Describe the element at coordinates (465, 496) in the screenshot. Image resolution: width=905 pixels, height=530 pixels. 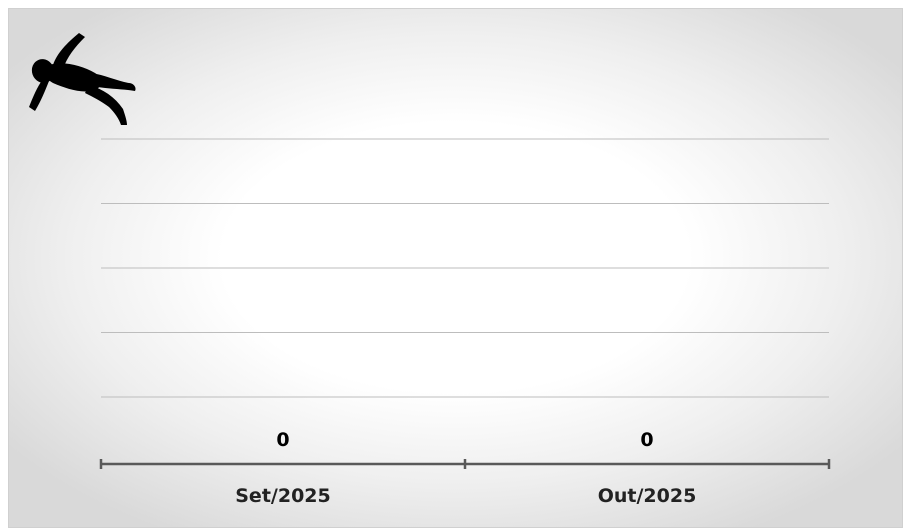
I see `category-labels: Set/2025 Out/2025` at that location.